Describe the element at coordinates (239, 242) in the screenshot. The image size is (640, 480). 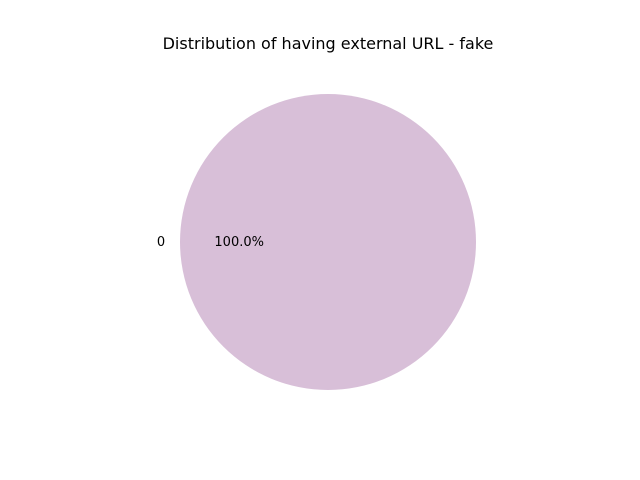
I see `slice-percent-label: 100.0%` at that location.